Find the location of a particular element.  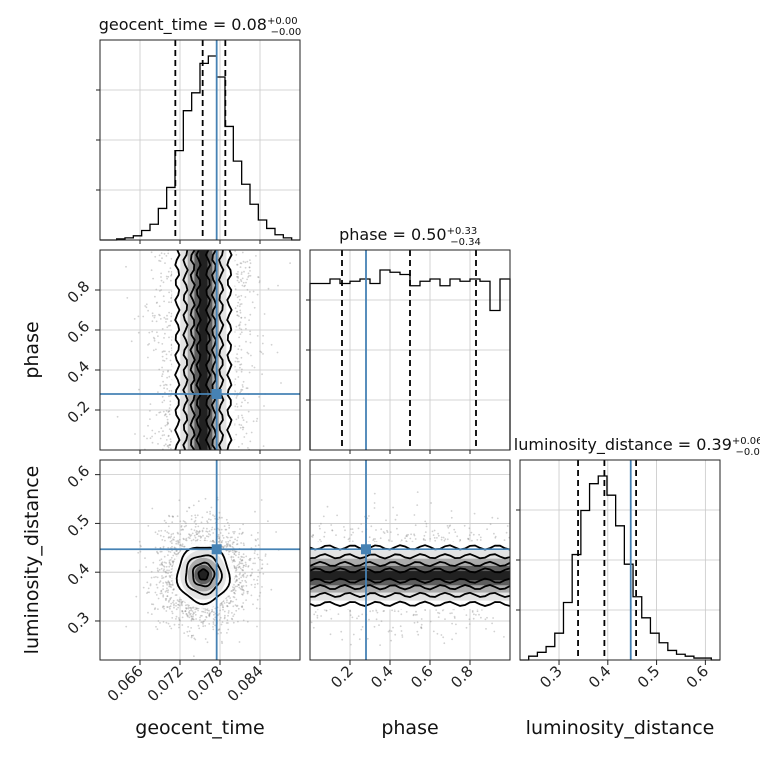

density-ellipse is located at coordinates (203, 575).